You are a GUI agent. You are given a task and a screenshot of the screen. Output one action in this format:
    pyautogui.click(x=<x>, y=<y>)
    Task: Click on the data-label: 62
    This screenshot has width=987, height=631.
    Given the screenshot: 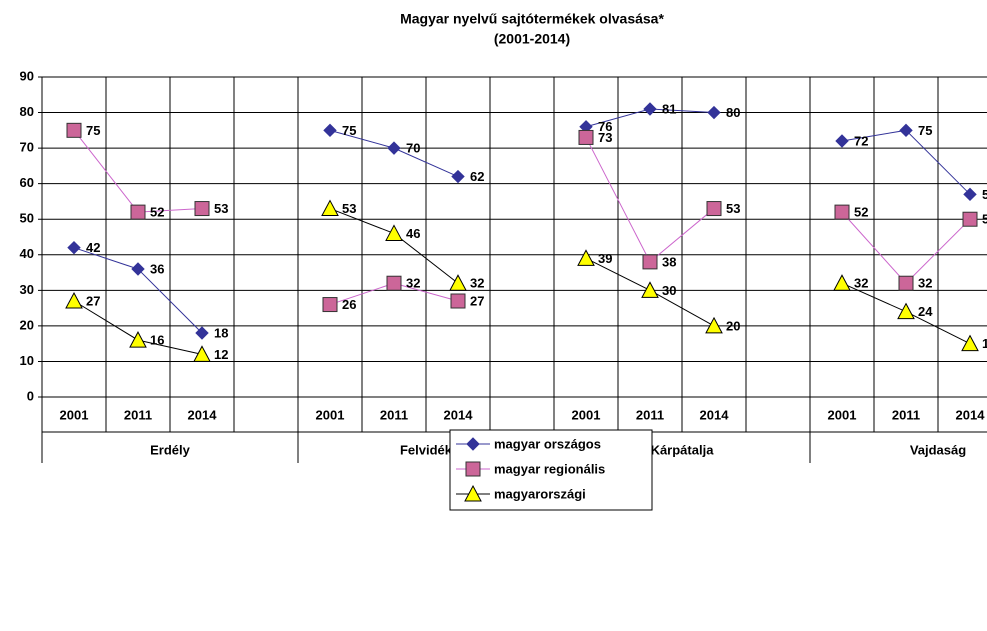 What is the action you would take?
    pyautogui.click(x=477, y=176)
    